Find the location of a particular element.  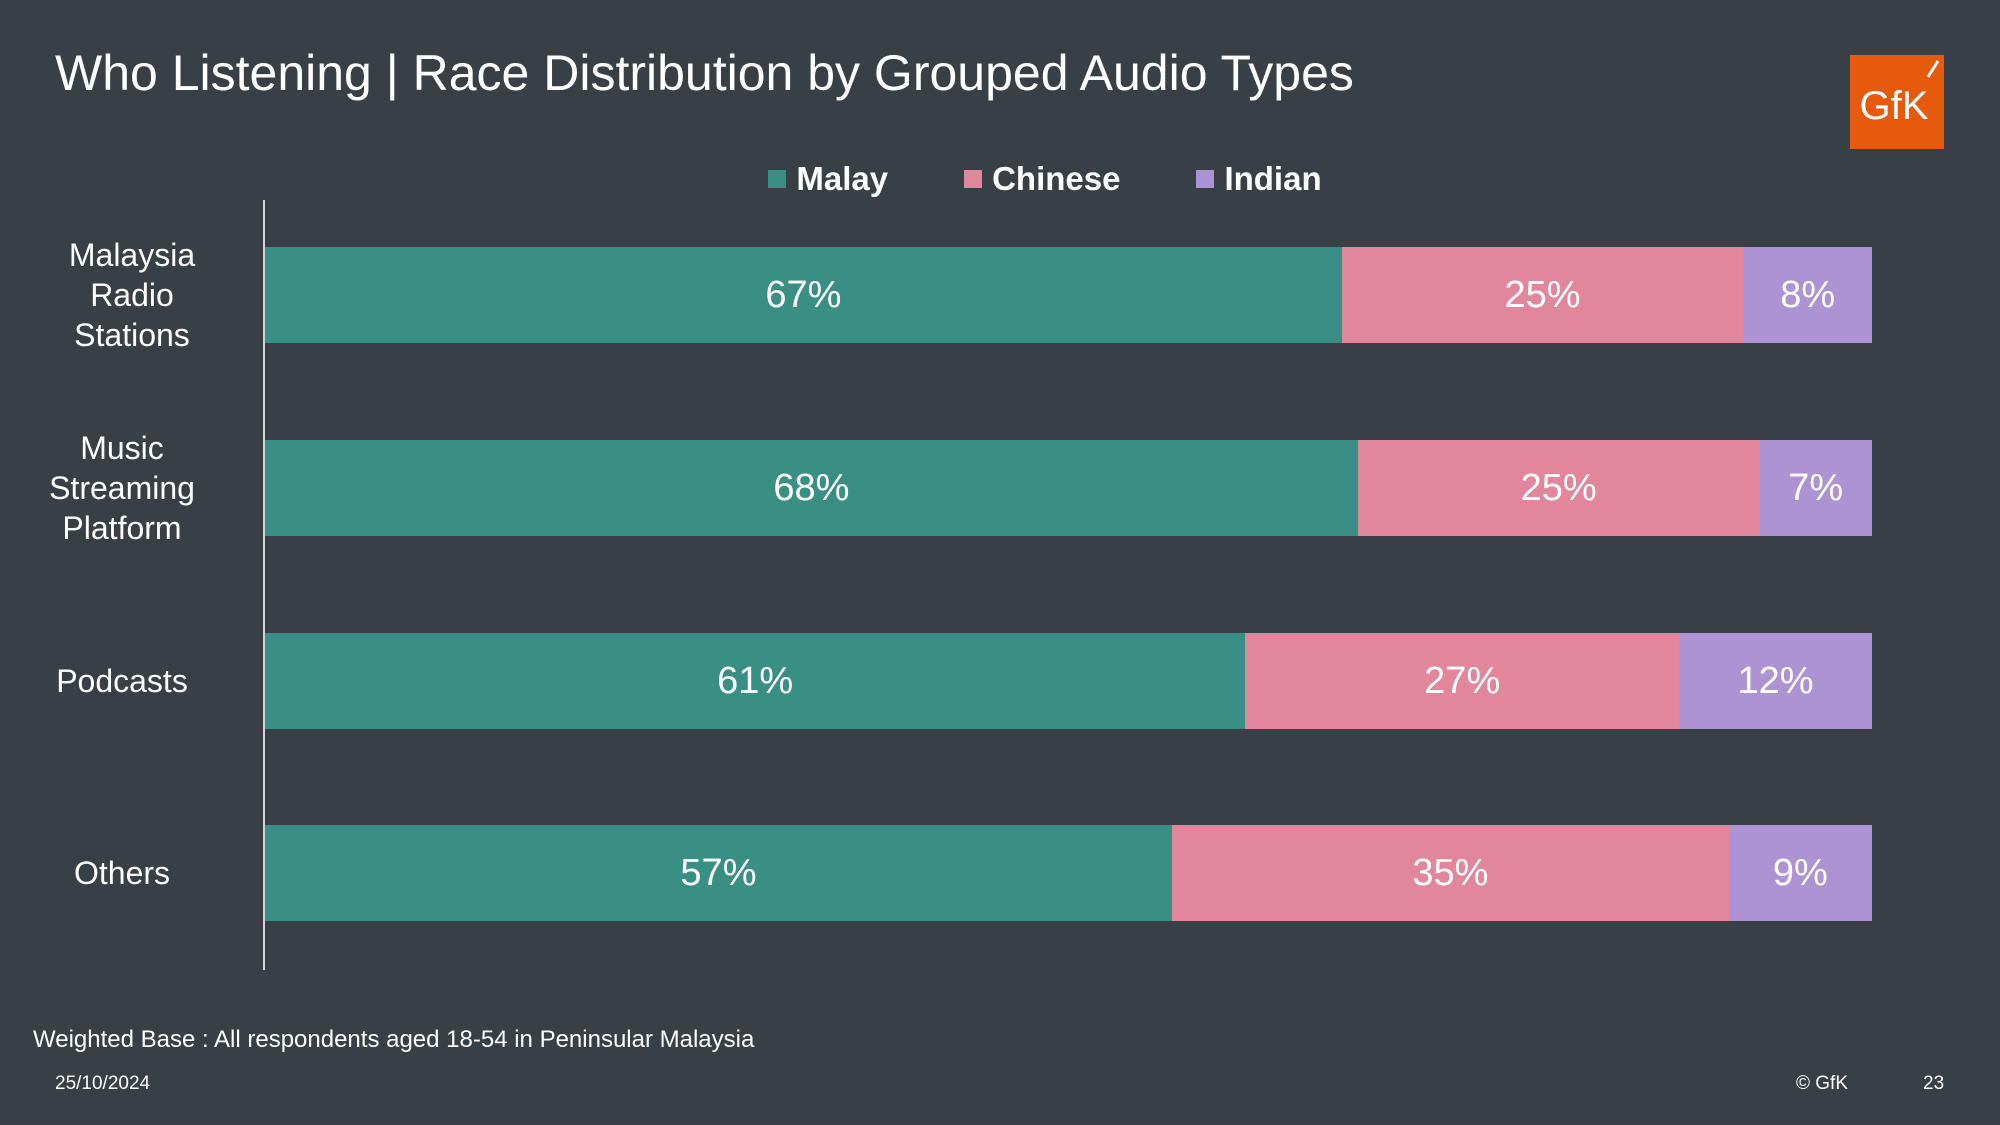

category-label: Malaysia Radio Stations is located at coordinates (132, 295).